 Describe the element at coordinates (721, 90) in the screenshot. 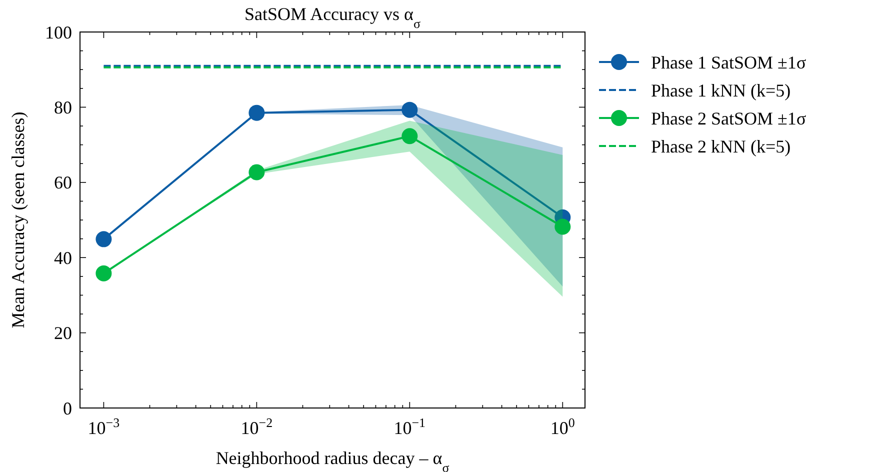

I see `legend-label: Phase 1 kNN (k=5)` at that location.